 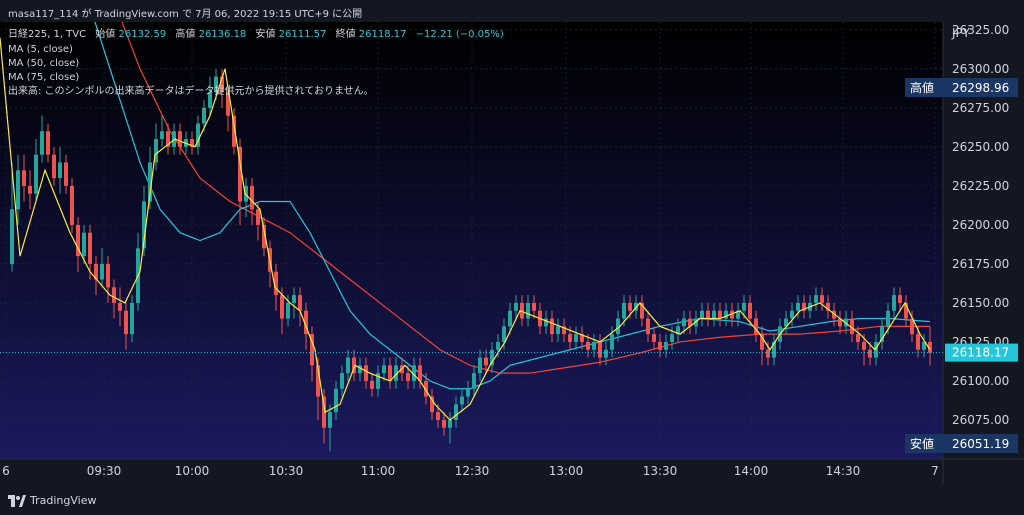 What do you see at coordinates (52, 500) in the screenshot?
I see `tradingview-logo: TradingView` at bounding box center [52, 500].